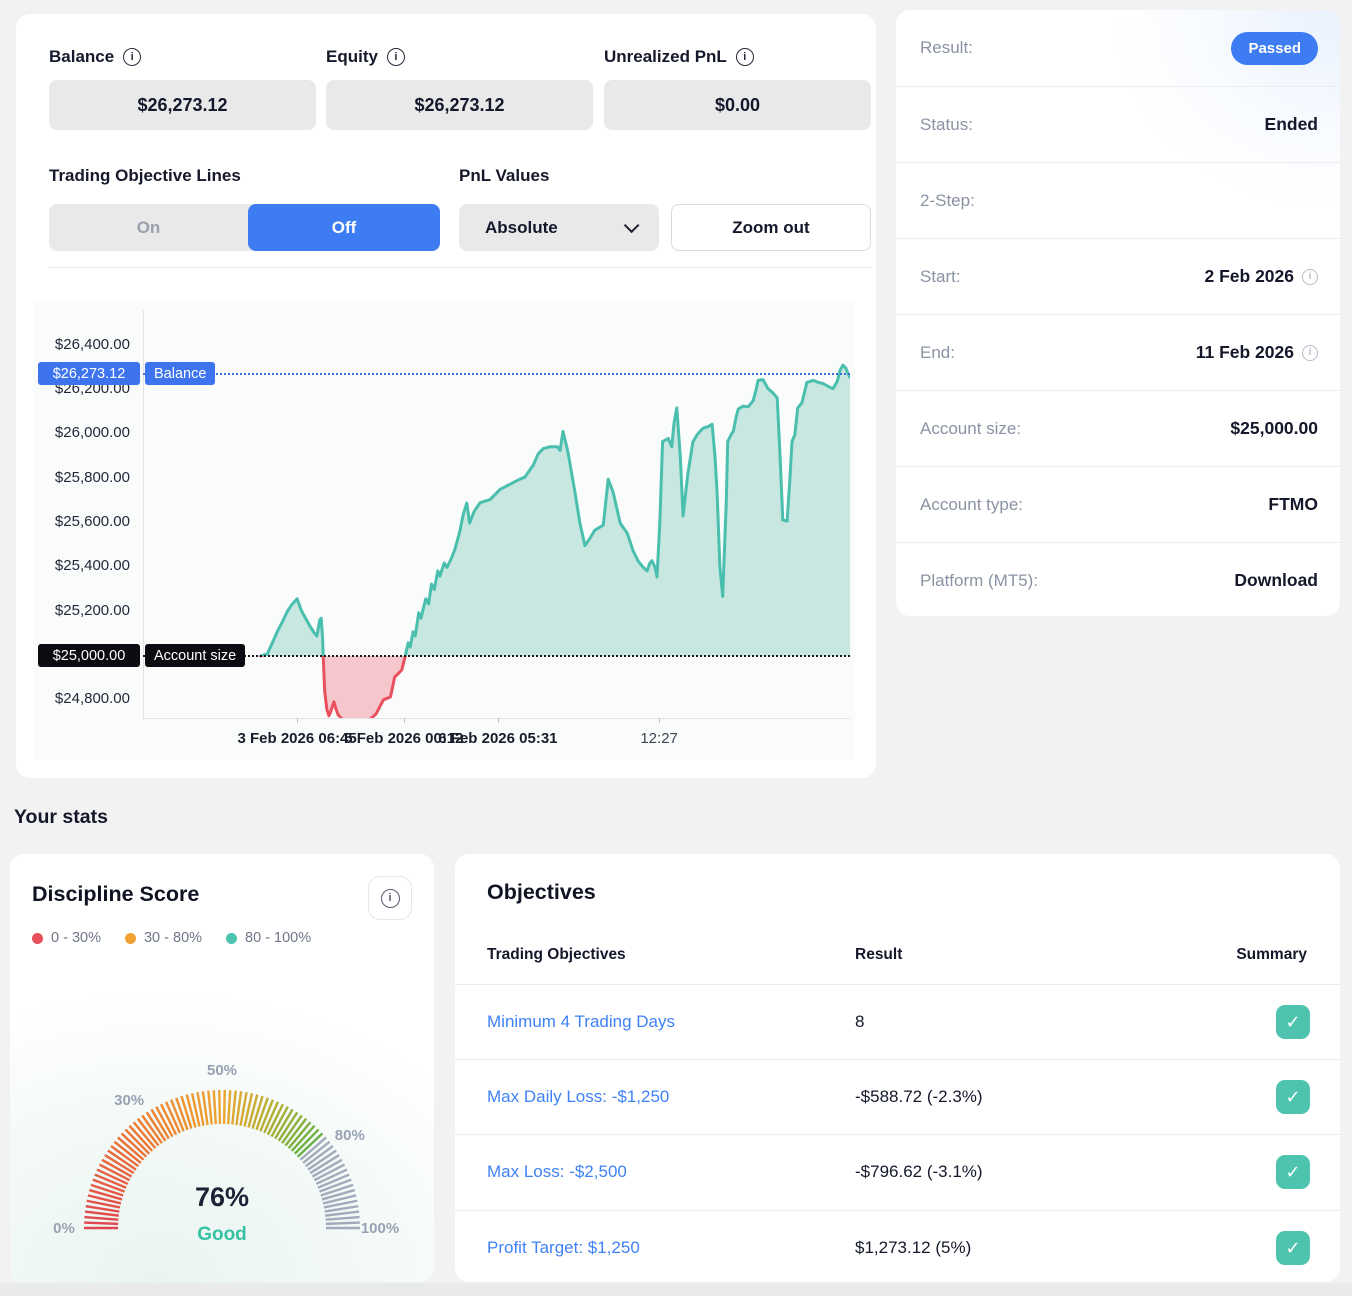 The height and width of the screenshot is (1296, 1352). Describe the element at coordinates (92, 566) in the screenshot. I see `y-axis-label: $25,400.00` at that location.